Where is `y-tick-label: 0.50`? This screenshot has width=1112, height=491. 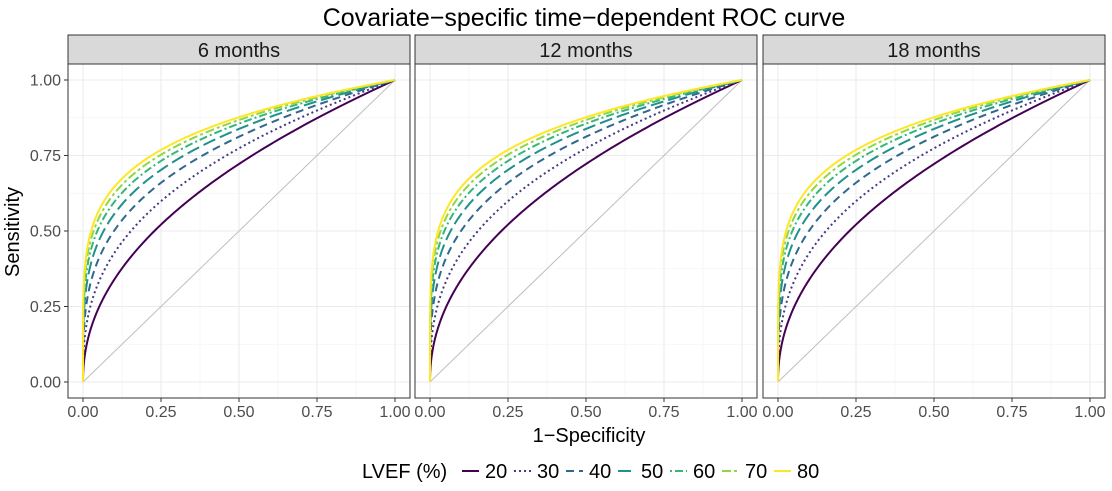 y-tick-label: 0.50 is located at coordinates (45, 232).